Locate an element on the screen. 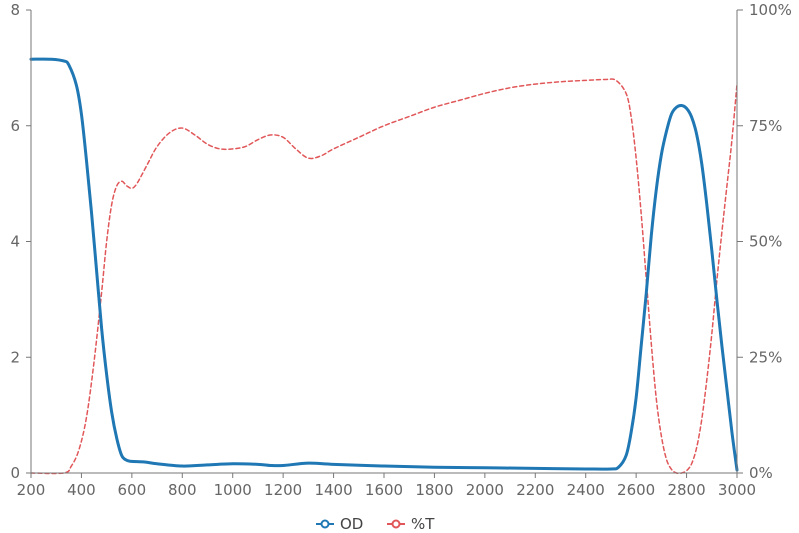  y2-tick-label: 75% is located at coordinates (765, 126).